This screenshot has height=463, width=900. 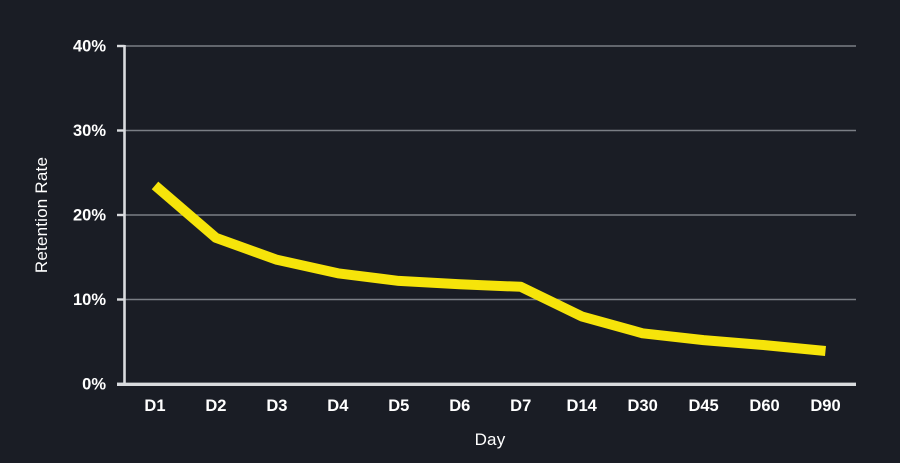 I want to click on x-tick-label: D45, so click(x=703, y=406).